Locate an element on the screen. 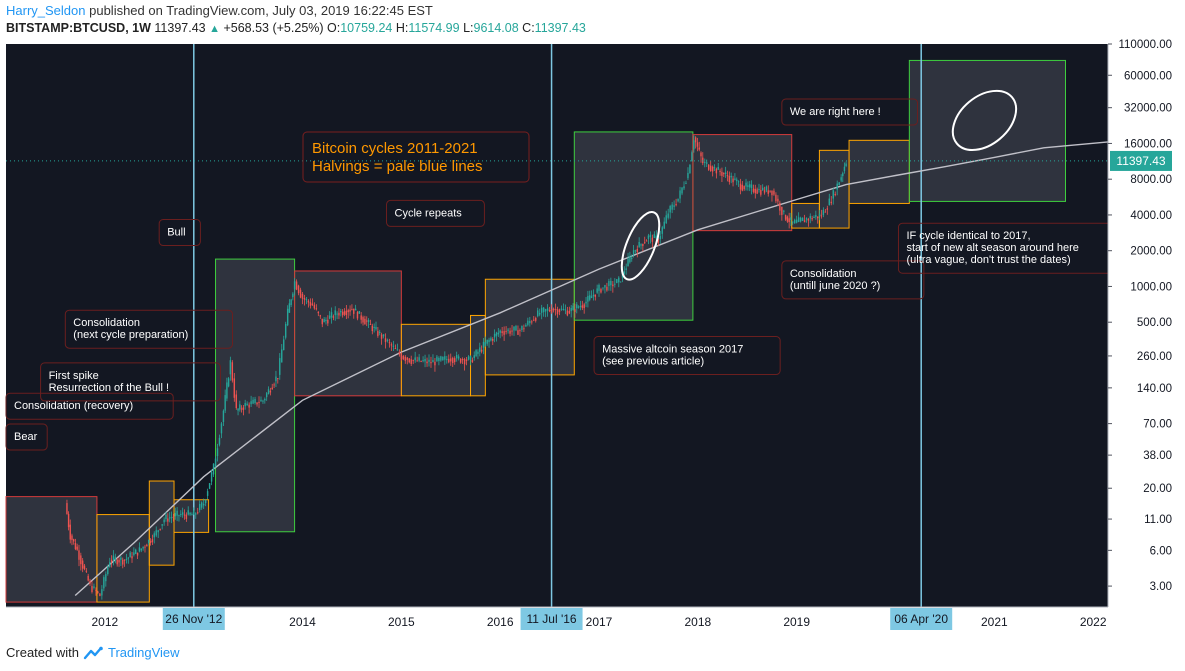 The height and width of the screenshot is (671, 1185). tradingview-logo: TradingView is located at coordinates (131, 652).